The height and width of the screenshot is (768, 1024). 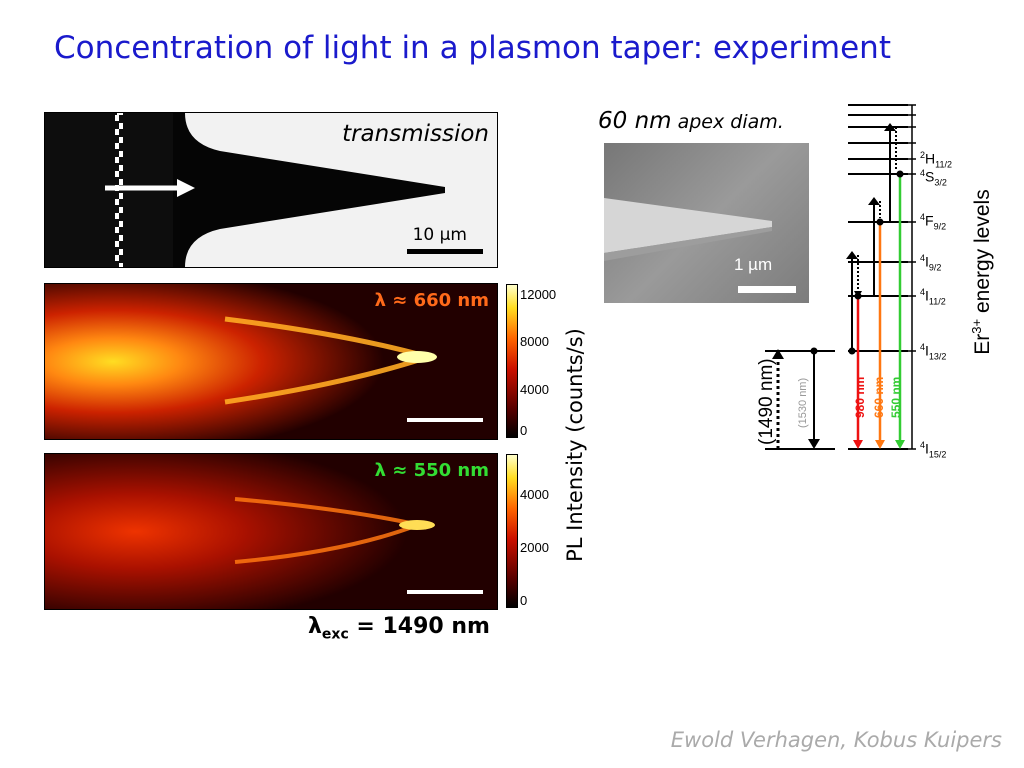 I want to click on level-label: 2H11/2, so click(x=936, y=159).